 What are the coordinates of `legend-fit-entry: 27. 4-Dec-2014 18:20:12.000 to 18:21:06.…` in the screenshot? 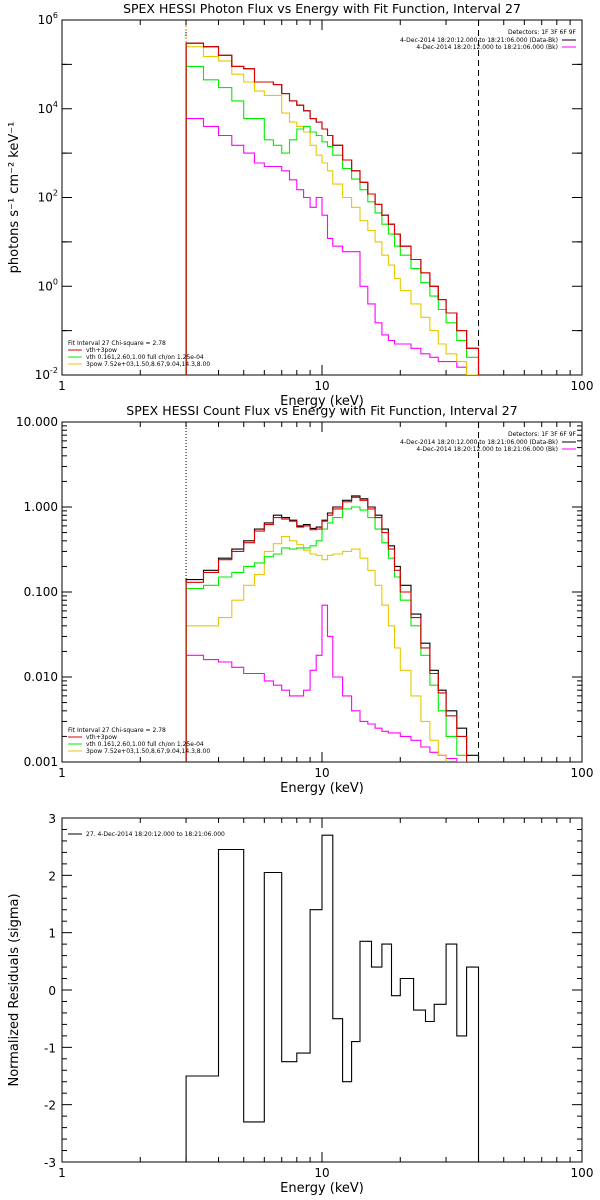 It's located at (155, 834).